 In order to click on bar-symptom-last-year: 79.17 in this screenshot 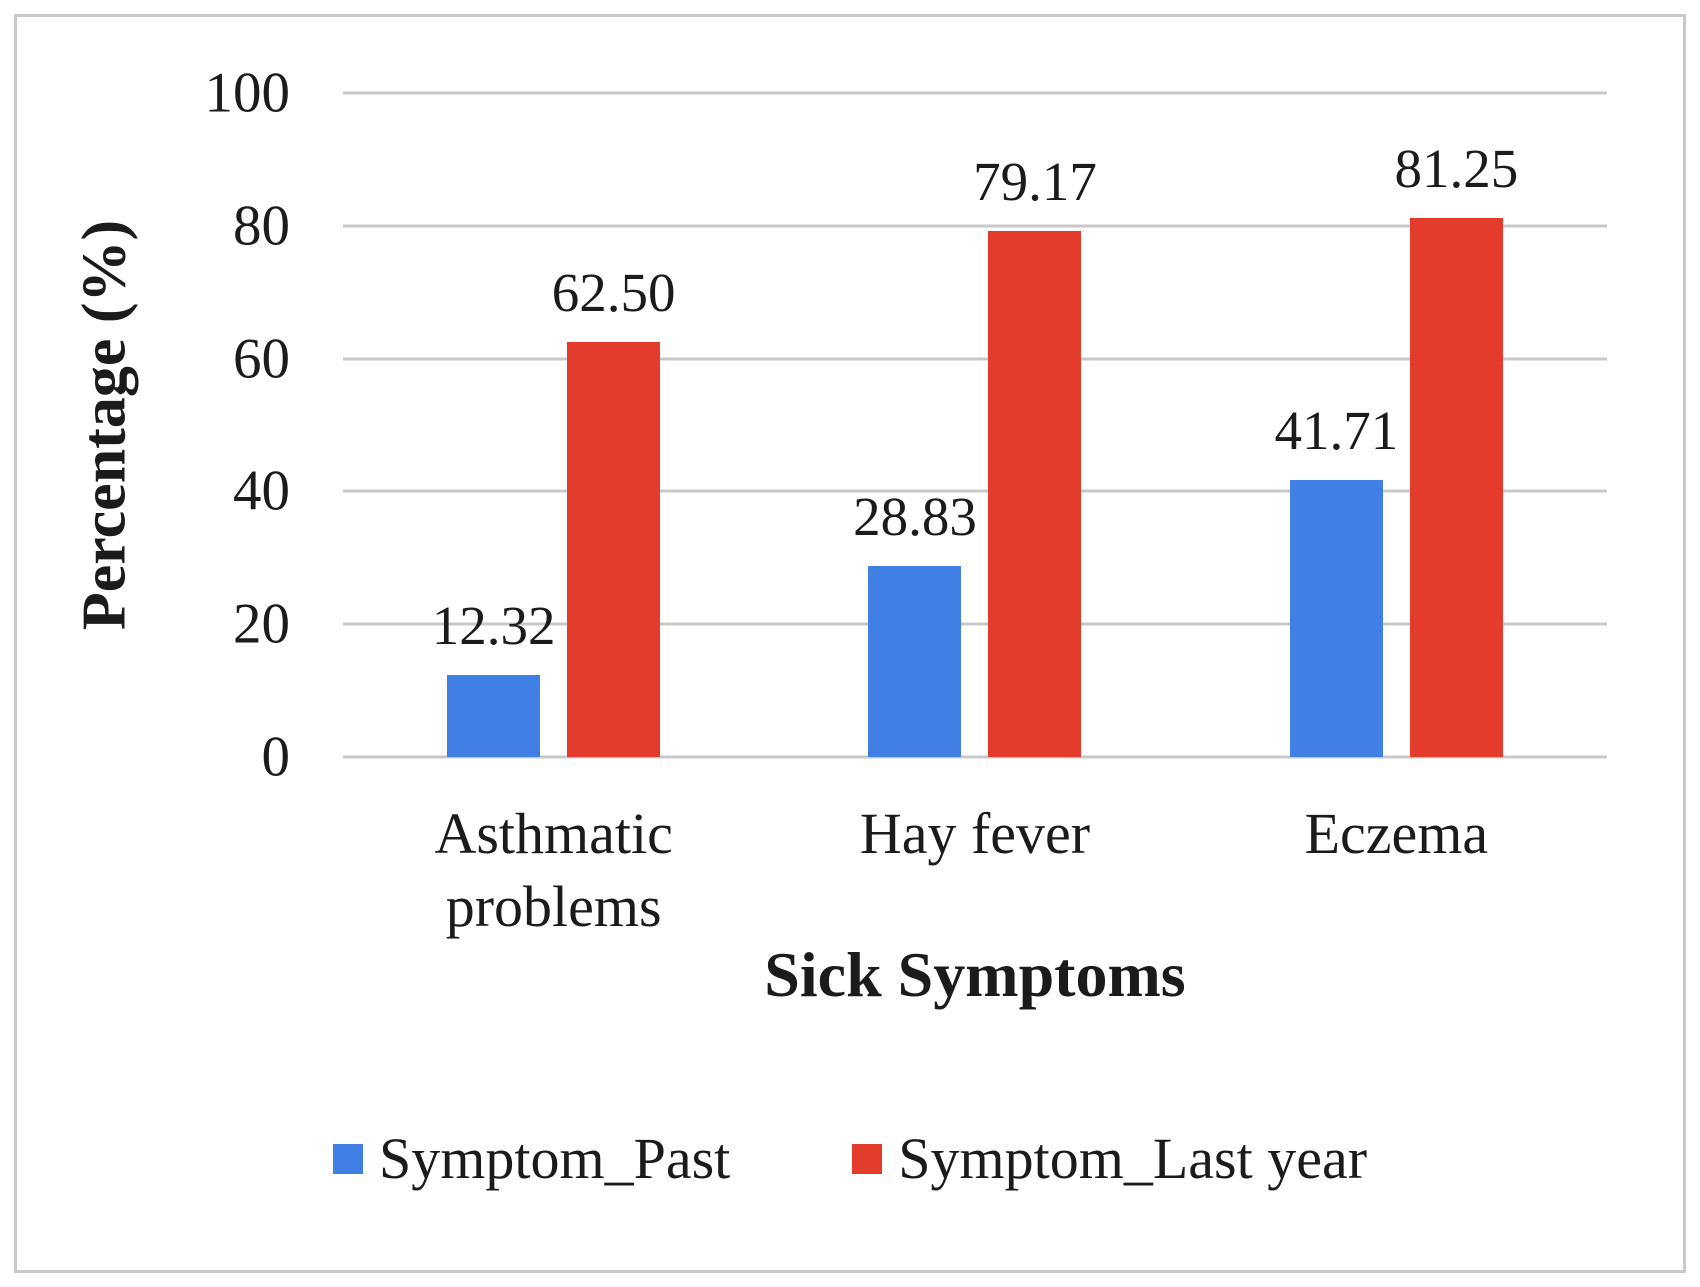, I will do `click(1035, 455)`.